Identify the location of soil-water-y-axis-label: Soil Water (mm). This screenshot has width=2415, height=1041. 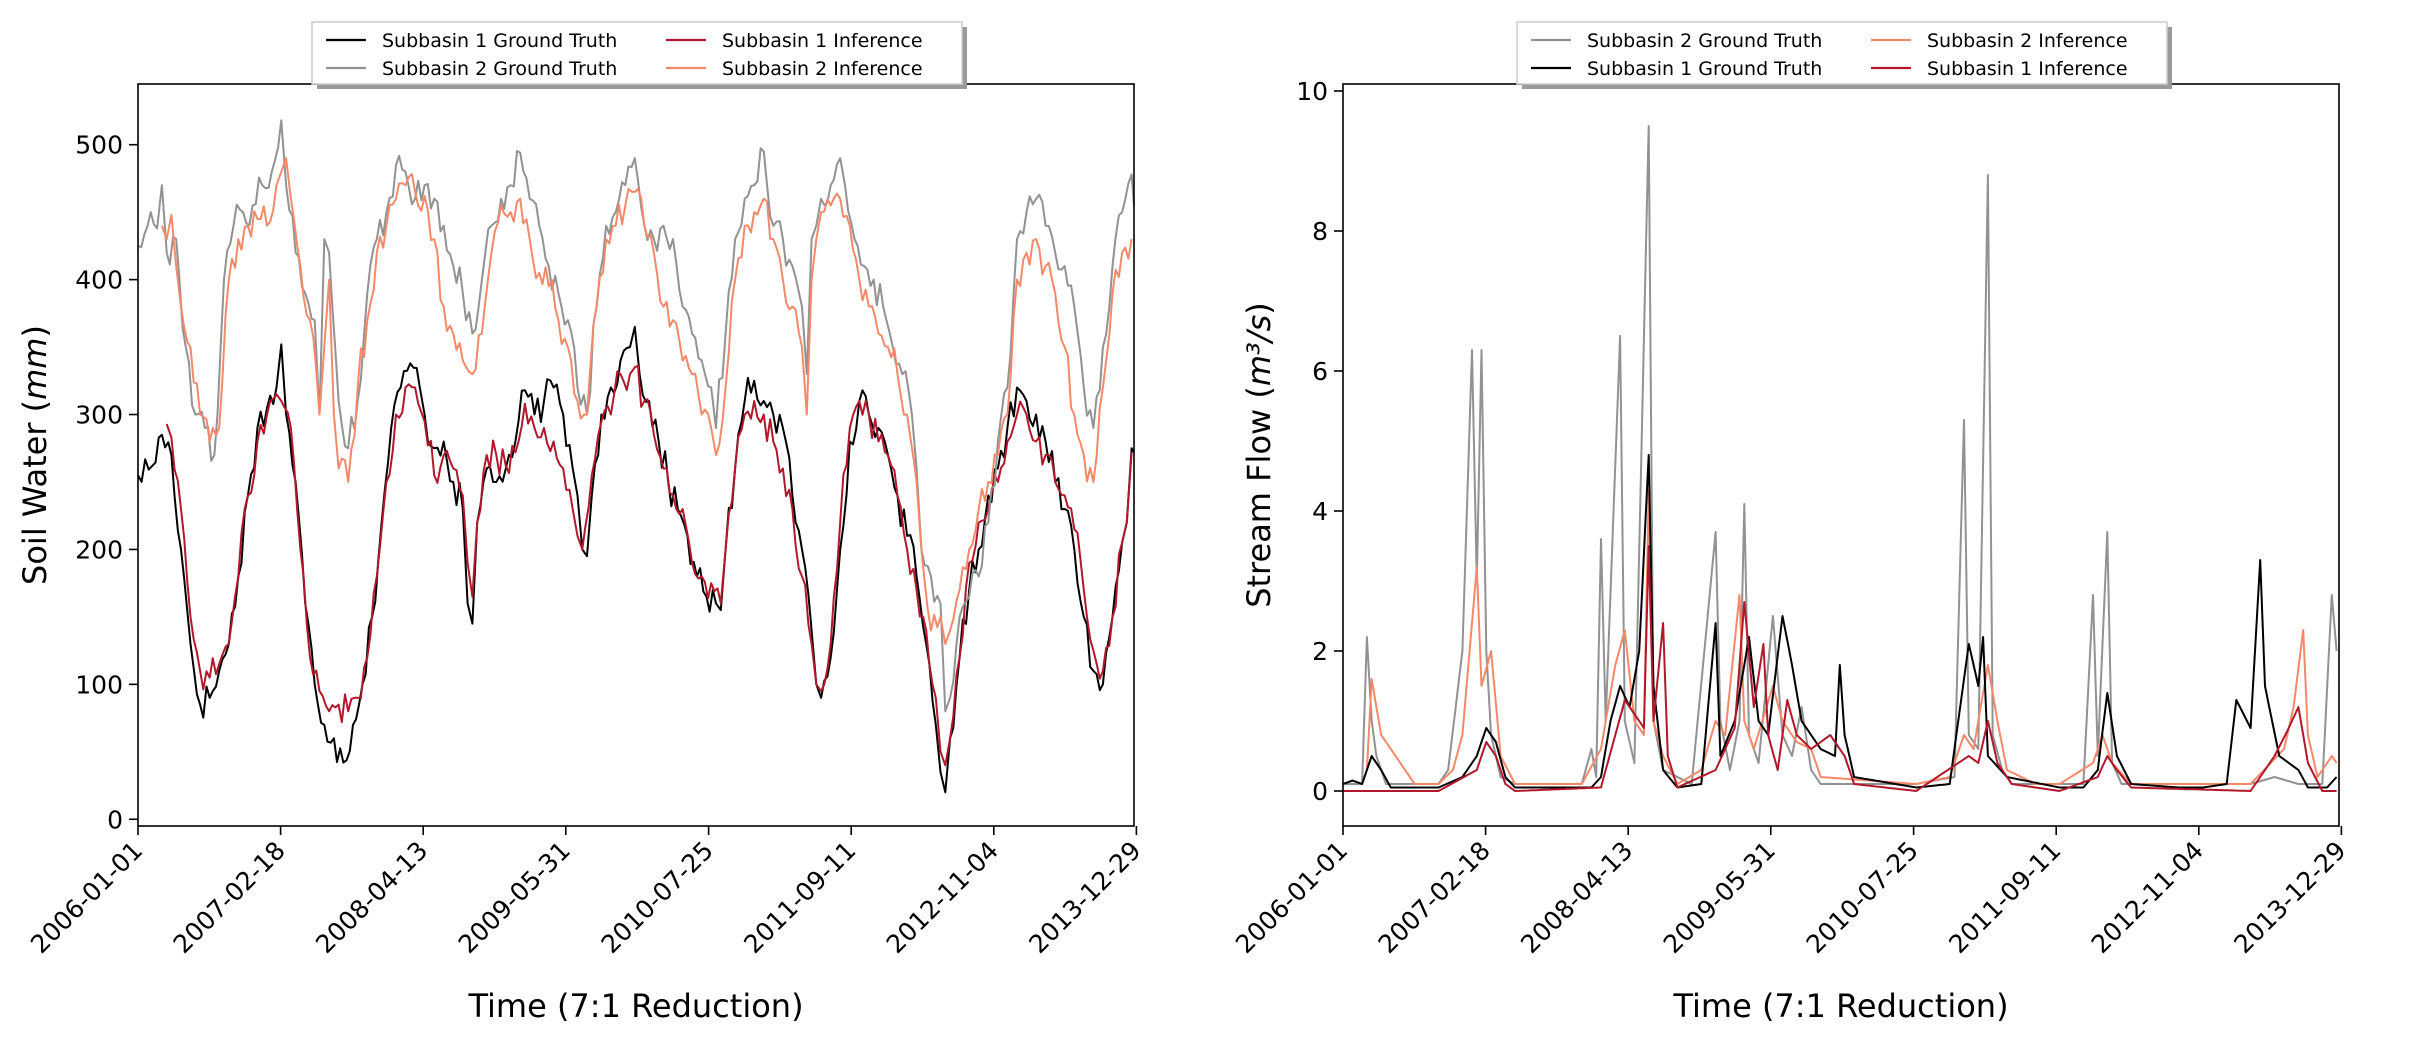
(35, 455).